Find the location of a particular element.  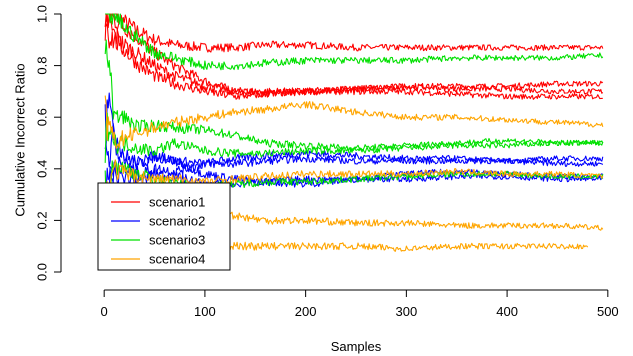

x-tick-label: 400 is located at coordinates (507, 311).